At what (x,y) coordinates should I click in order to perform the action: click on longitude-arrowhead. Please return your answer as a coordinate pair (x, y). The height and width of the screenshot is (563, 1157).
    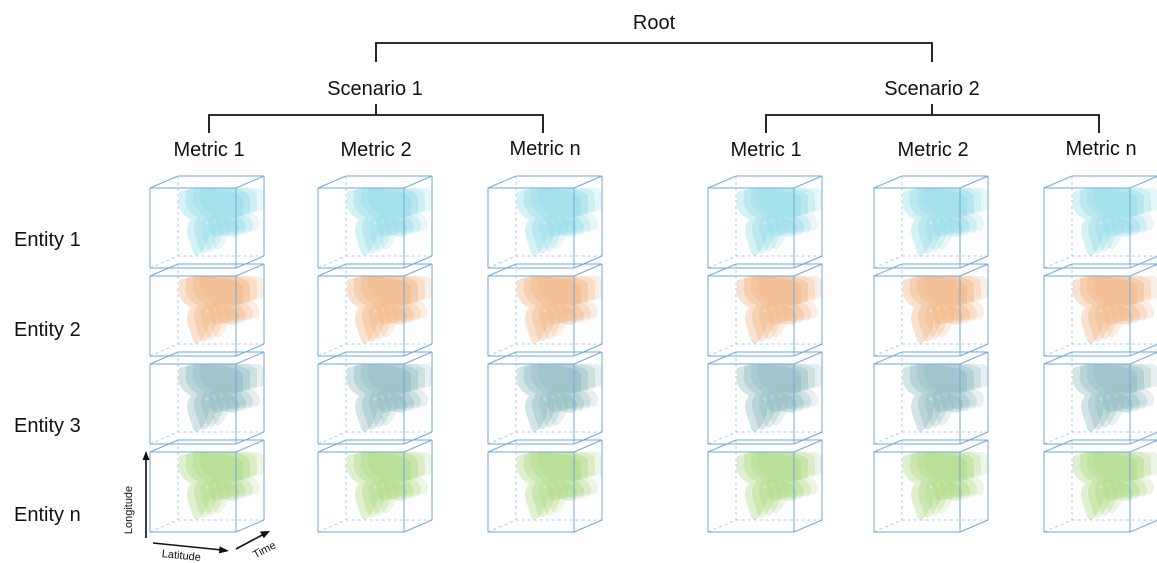
    Looking at the image, I should click on (146, 455).